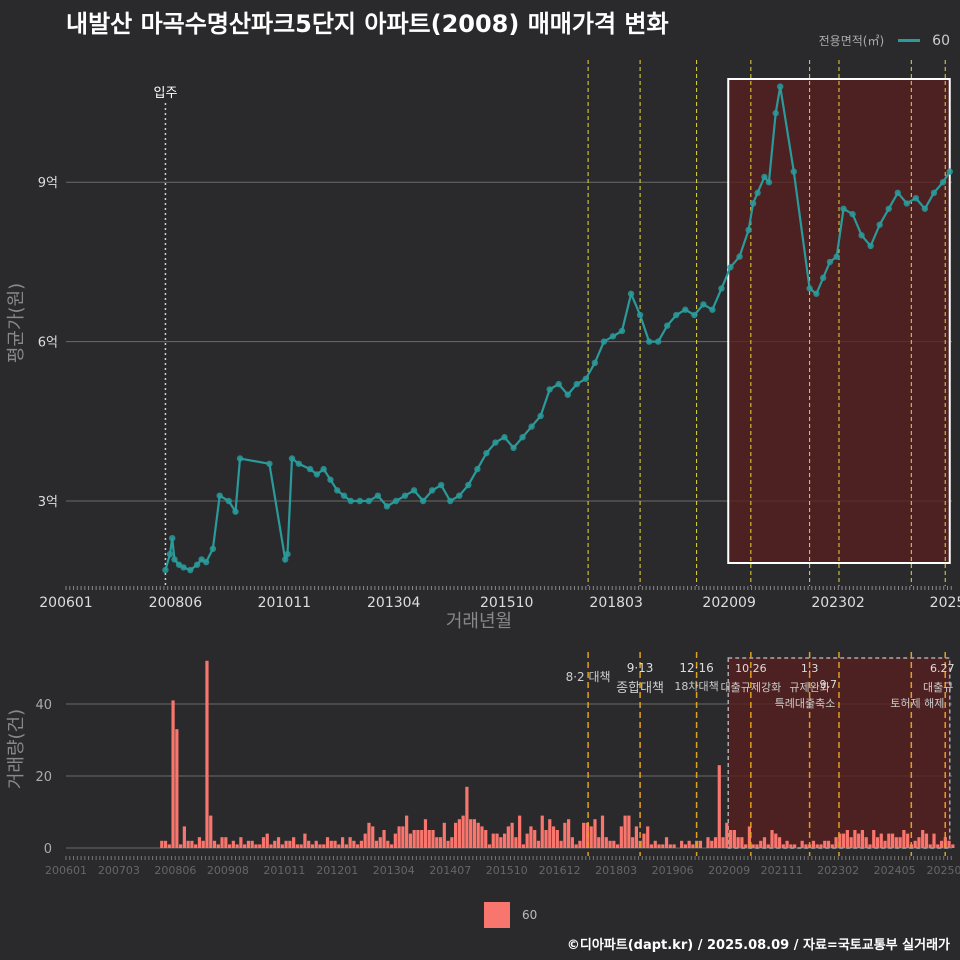 The height and width of the screenshot is (960, 960). I want to click on y-tick-label: 3억, so click(48, 502).